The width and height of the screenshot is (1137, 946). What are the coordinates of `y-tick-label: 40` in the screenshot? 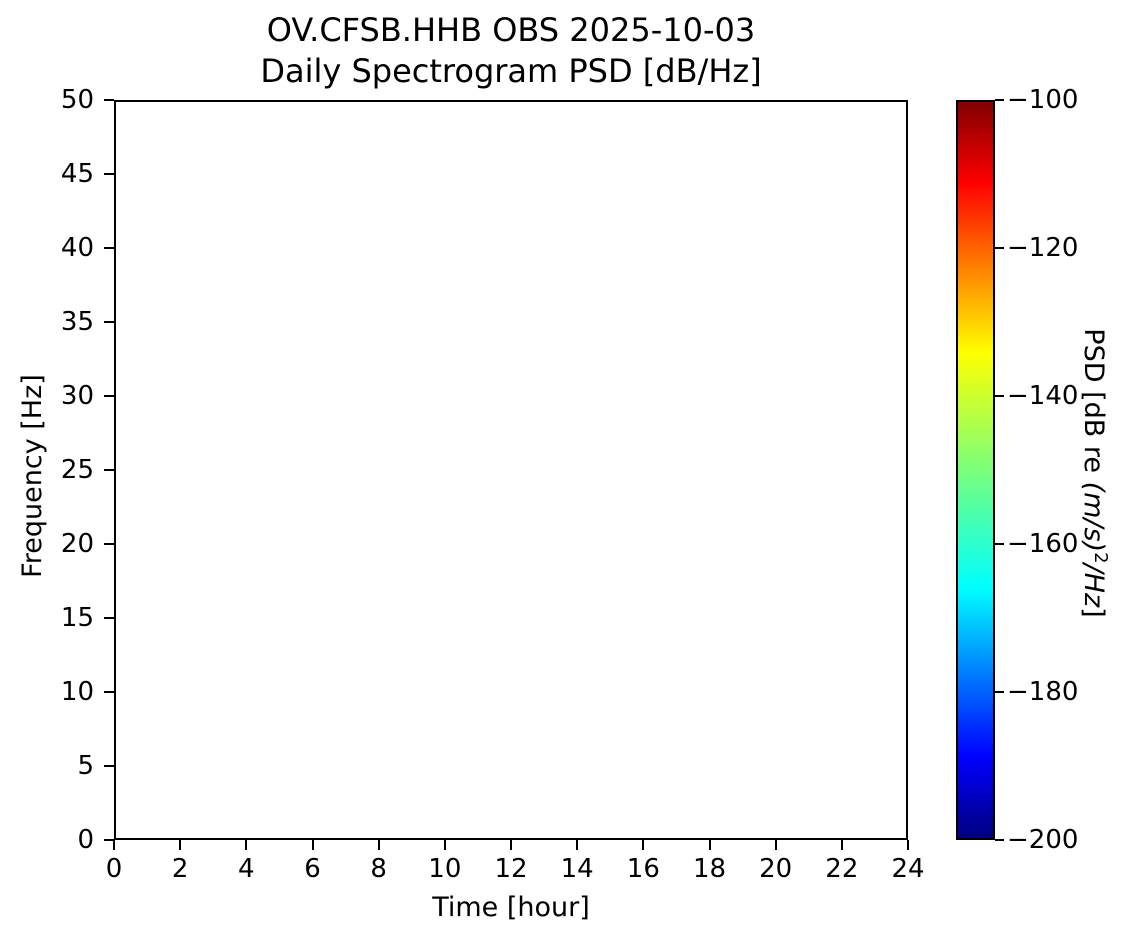 It's located at (77, 248).